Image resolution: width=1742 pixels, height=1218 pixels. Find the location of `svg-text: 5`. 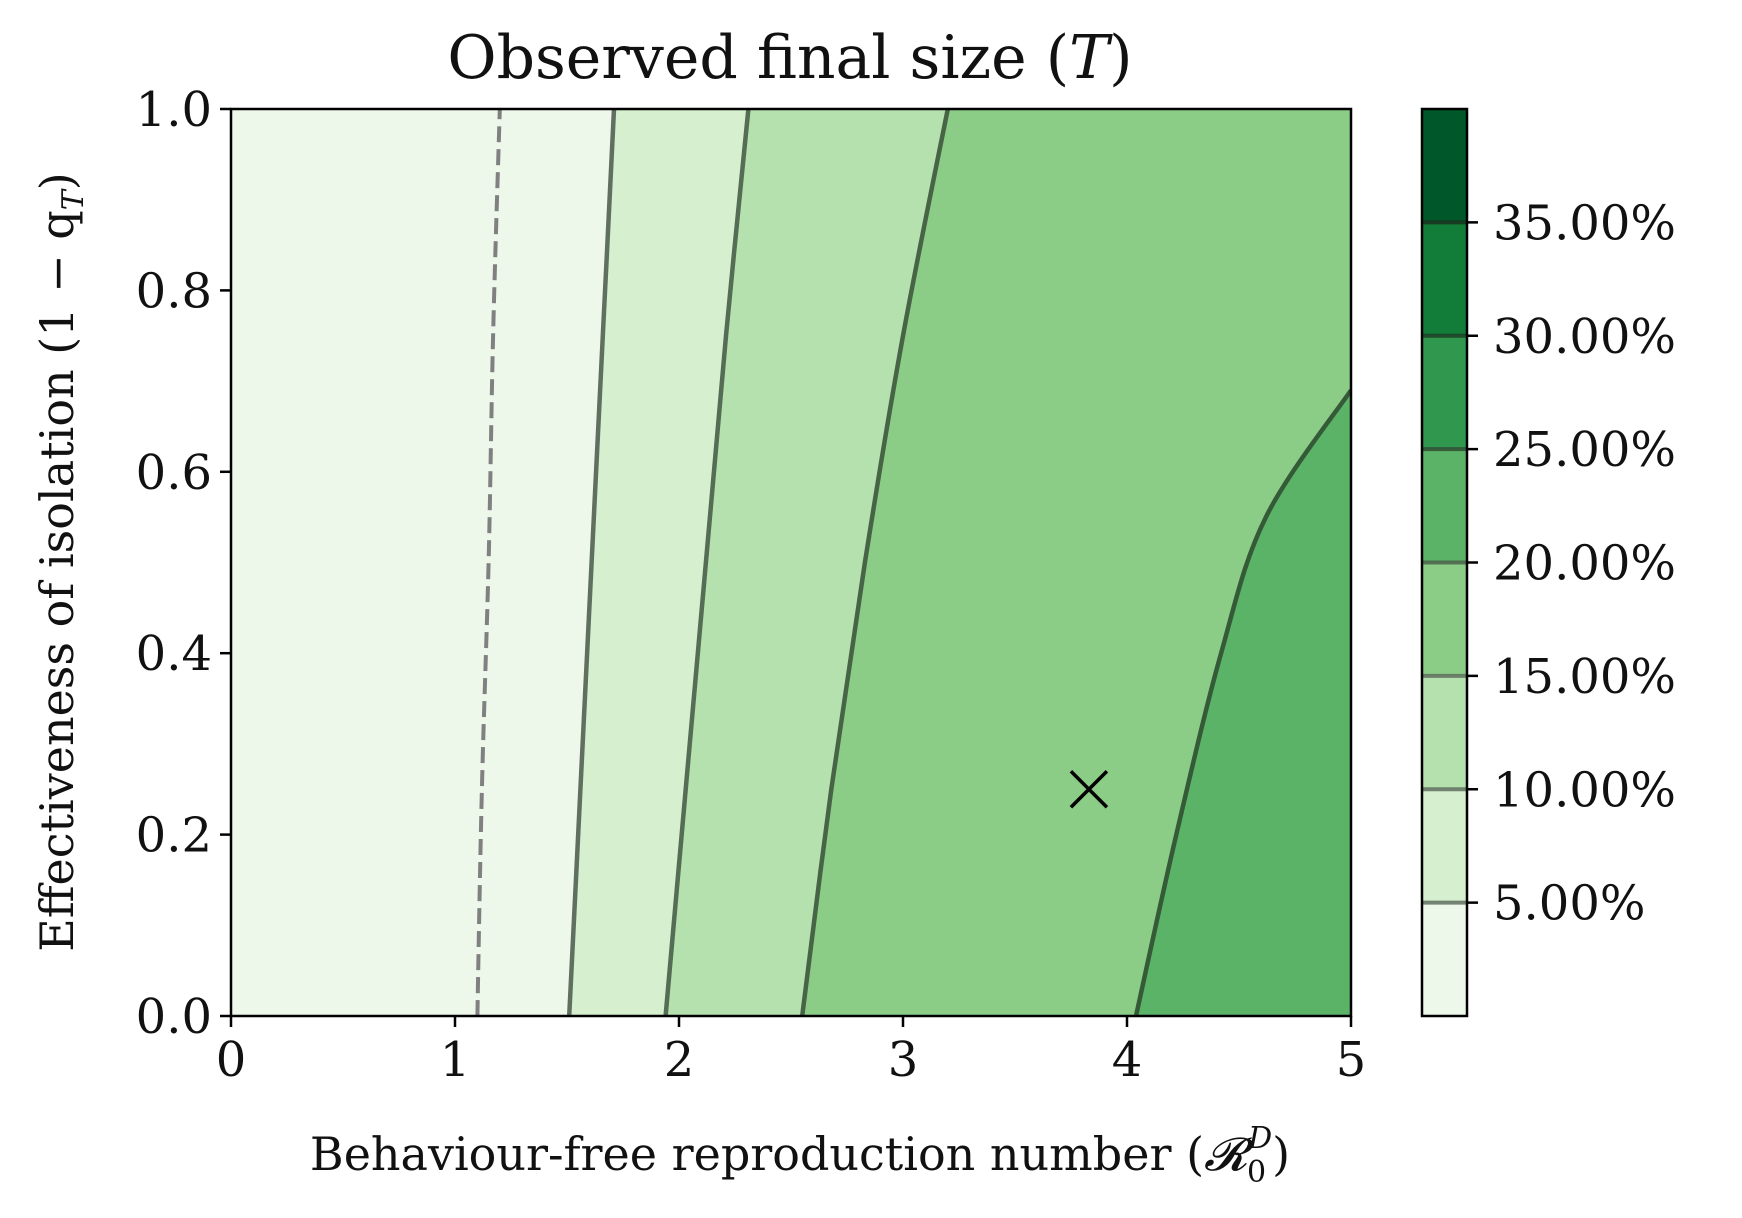

svg-text: 5 is located at coordinates (1351, 1060).